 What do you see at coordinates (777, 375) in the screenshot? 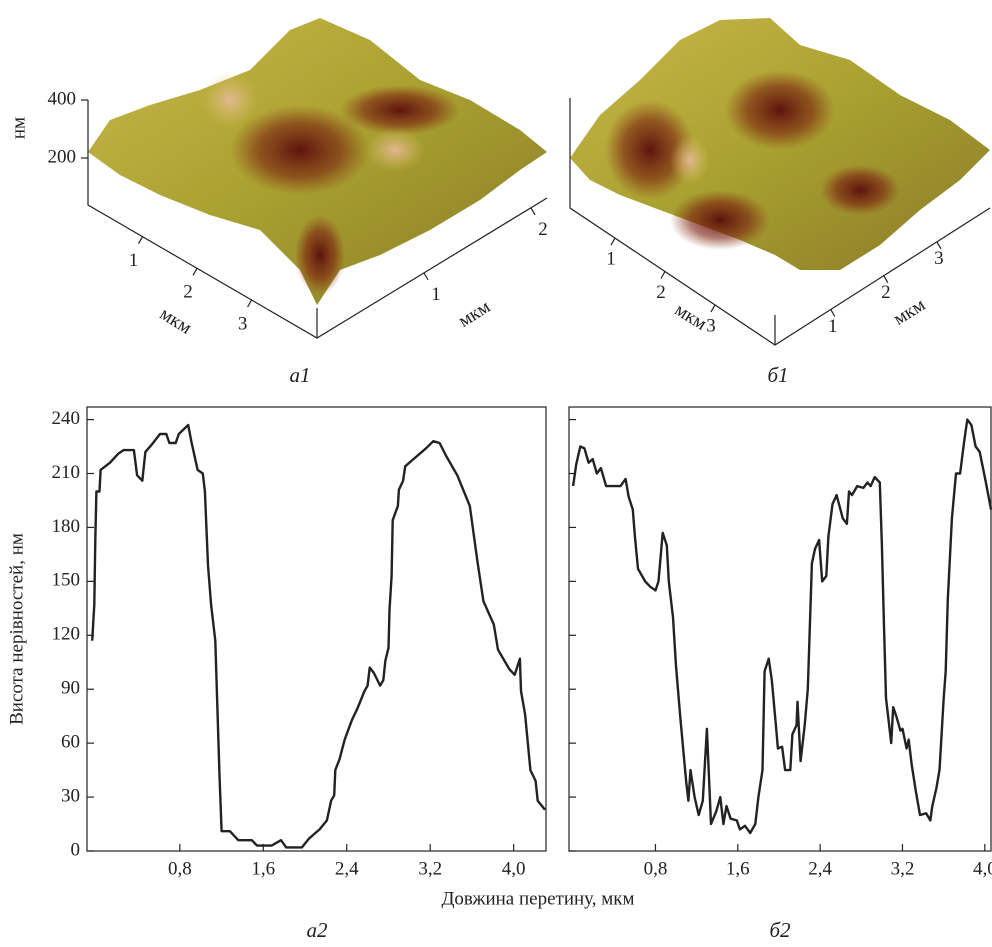
I see `panel-label: б1` at bounding box center [777, 375].